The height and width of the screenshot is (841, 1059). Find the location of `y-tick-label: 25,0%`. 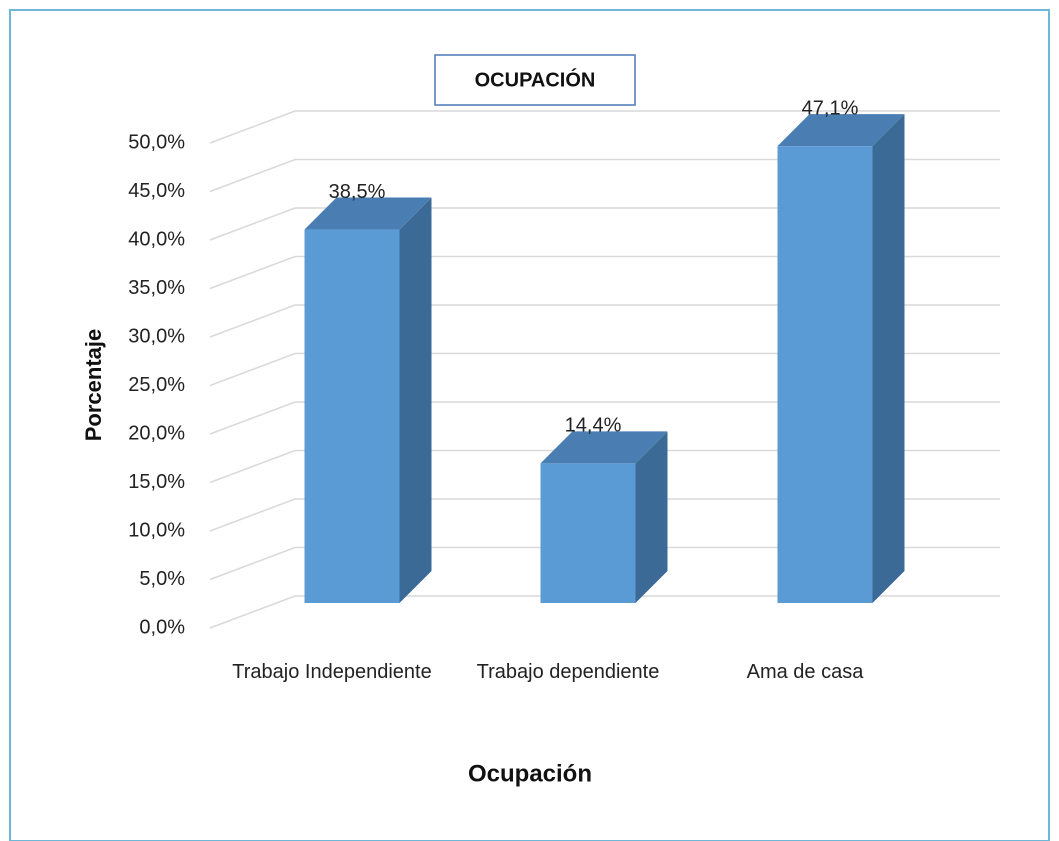

y-tick-label: 25,0% is located at coordinates (156, 385).